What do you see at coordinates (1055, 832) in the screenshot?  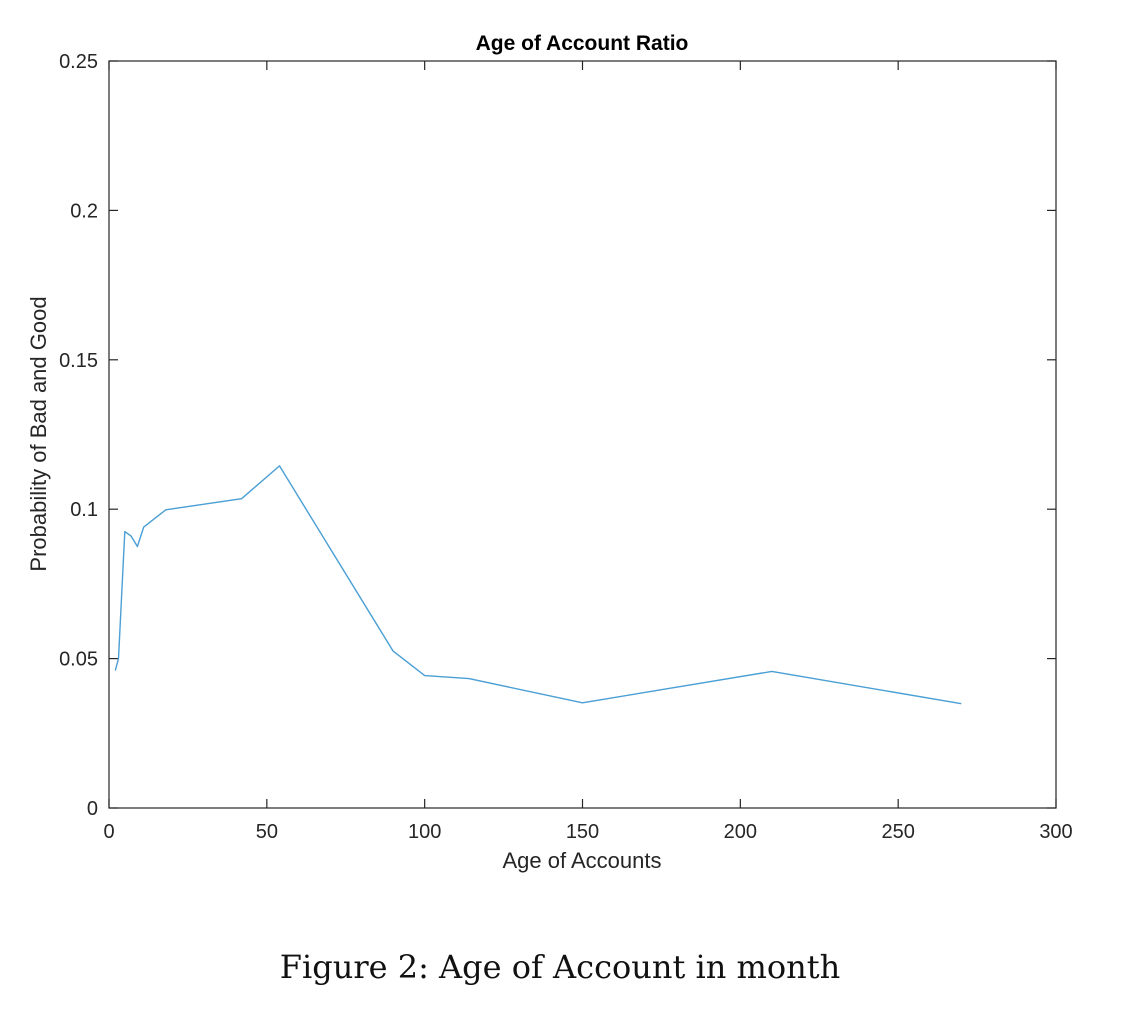 I see `x-tick-label: 300` at bounding box center [1055, 832].